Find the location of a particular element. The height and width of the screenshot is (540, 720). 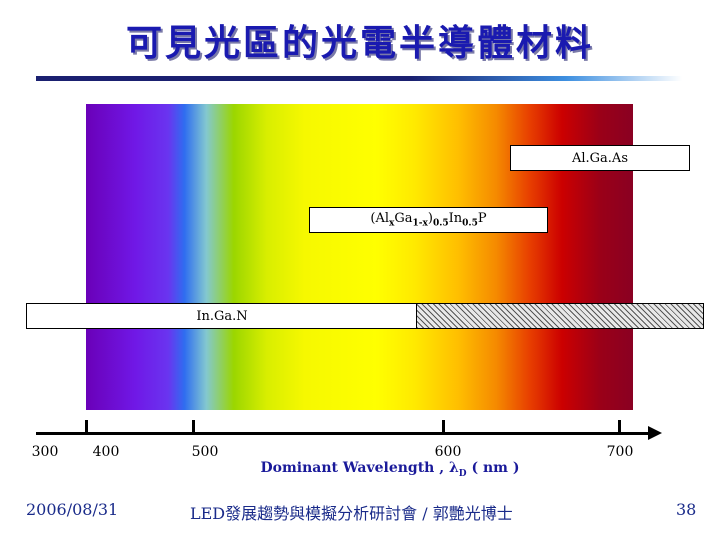

material-label-ingan: In.Ga.N is located at coordinates (222, 316).